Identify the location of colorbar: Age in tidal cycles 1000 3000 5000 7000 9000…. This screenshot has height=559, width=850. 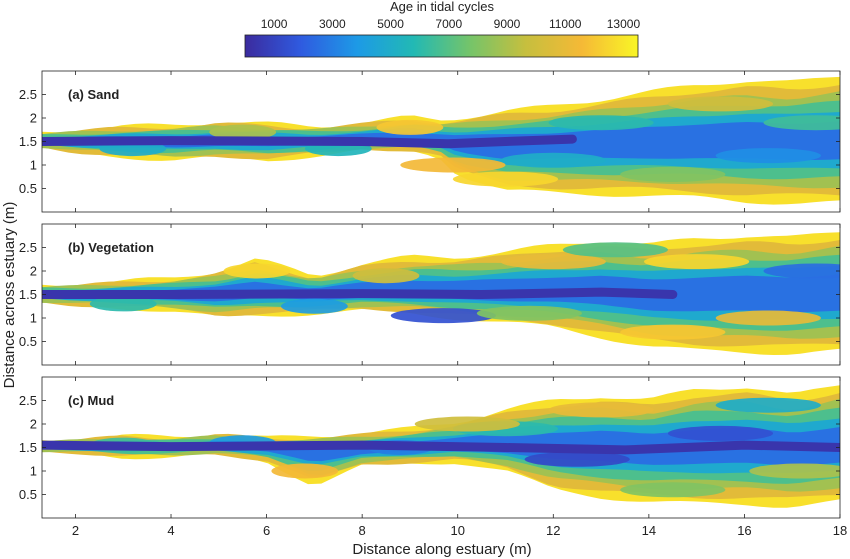
(442, 29).